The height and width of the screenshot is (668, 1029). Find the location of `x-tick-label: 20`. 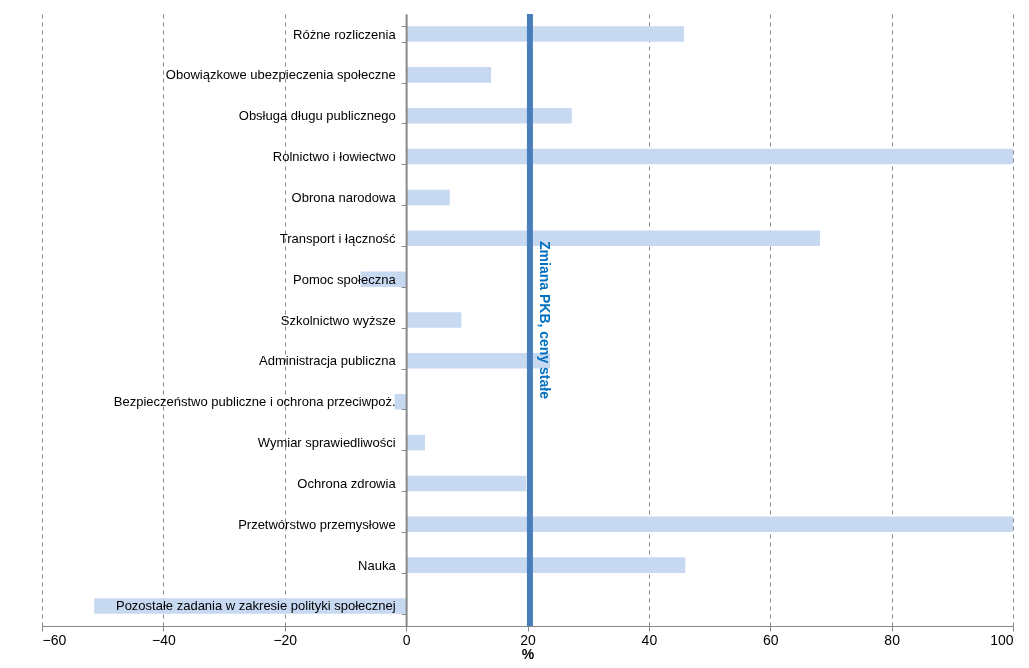

x-tick-label: 20 is located at coordinates (528, 639).